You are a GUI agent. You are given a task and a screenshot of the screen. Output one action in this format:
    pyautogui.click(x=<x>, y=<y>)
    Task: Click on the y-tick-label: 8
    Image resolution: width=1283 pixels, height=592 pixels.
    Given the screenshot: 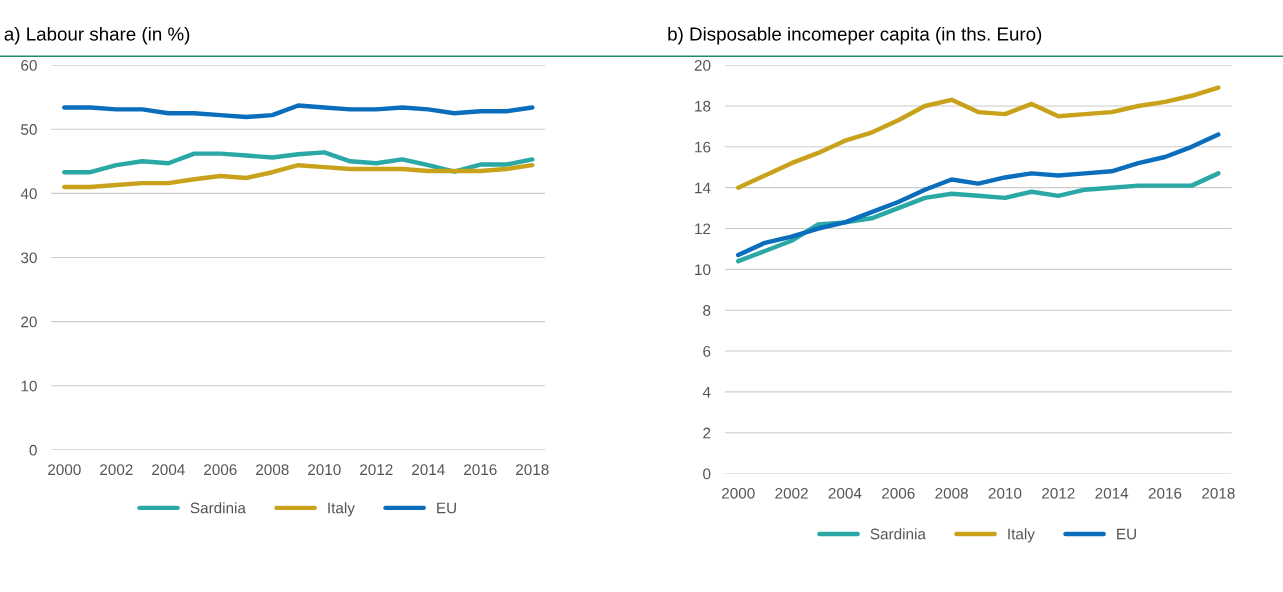 What is the action you would take?
    pyautogui.click(x=707, y=310)
    